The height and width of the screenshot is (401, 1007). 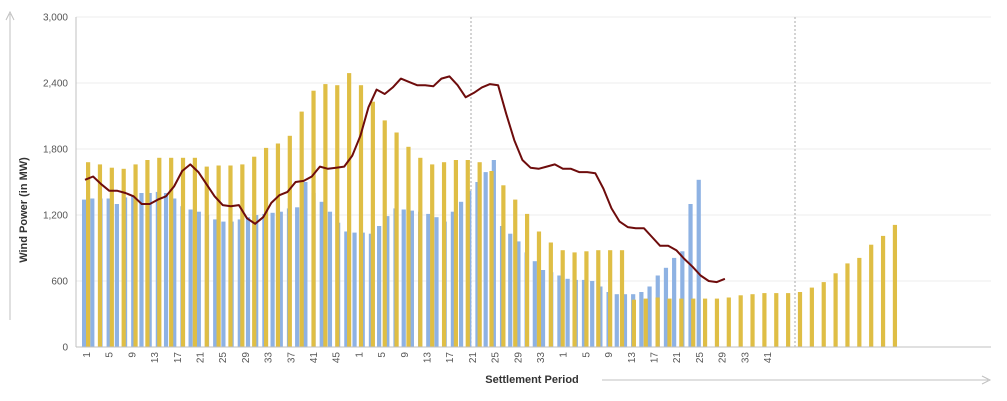 What do you see at coordinates (532, 380) in the screenshot?
I see `x-axis-title: Settlement Period` at bounding box center [532, 380].